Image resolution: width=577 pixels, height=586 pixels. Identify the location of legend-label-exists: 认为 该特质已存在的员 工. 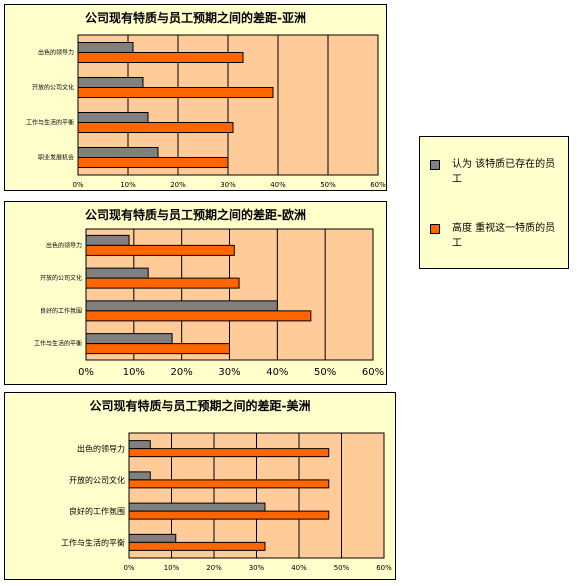
(504, 172).